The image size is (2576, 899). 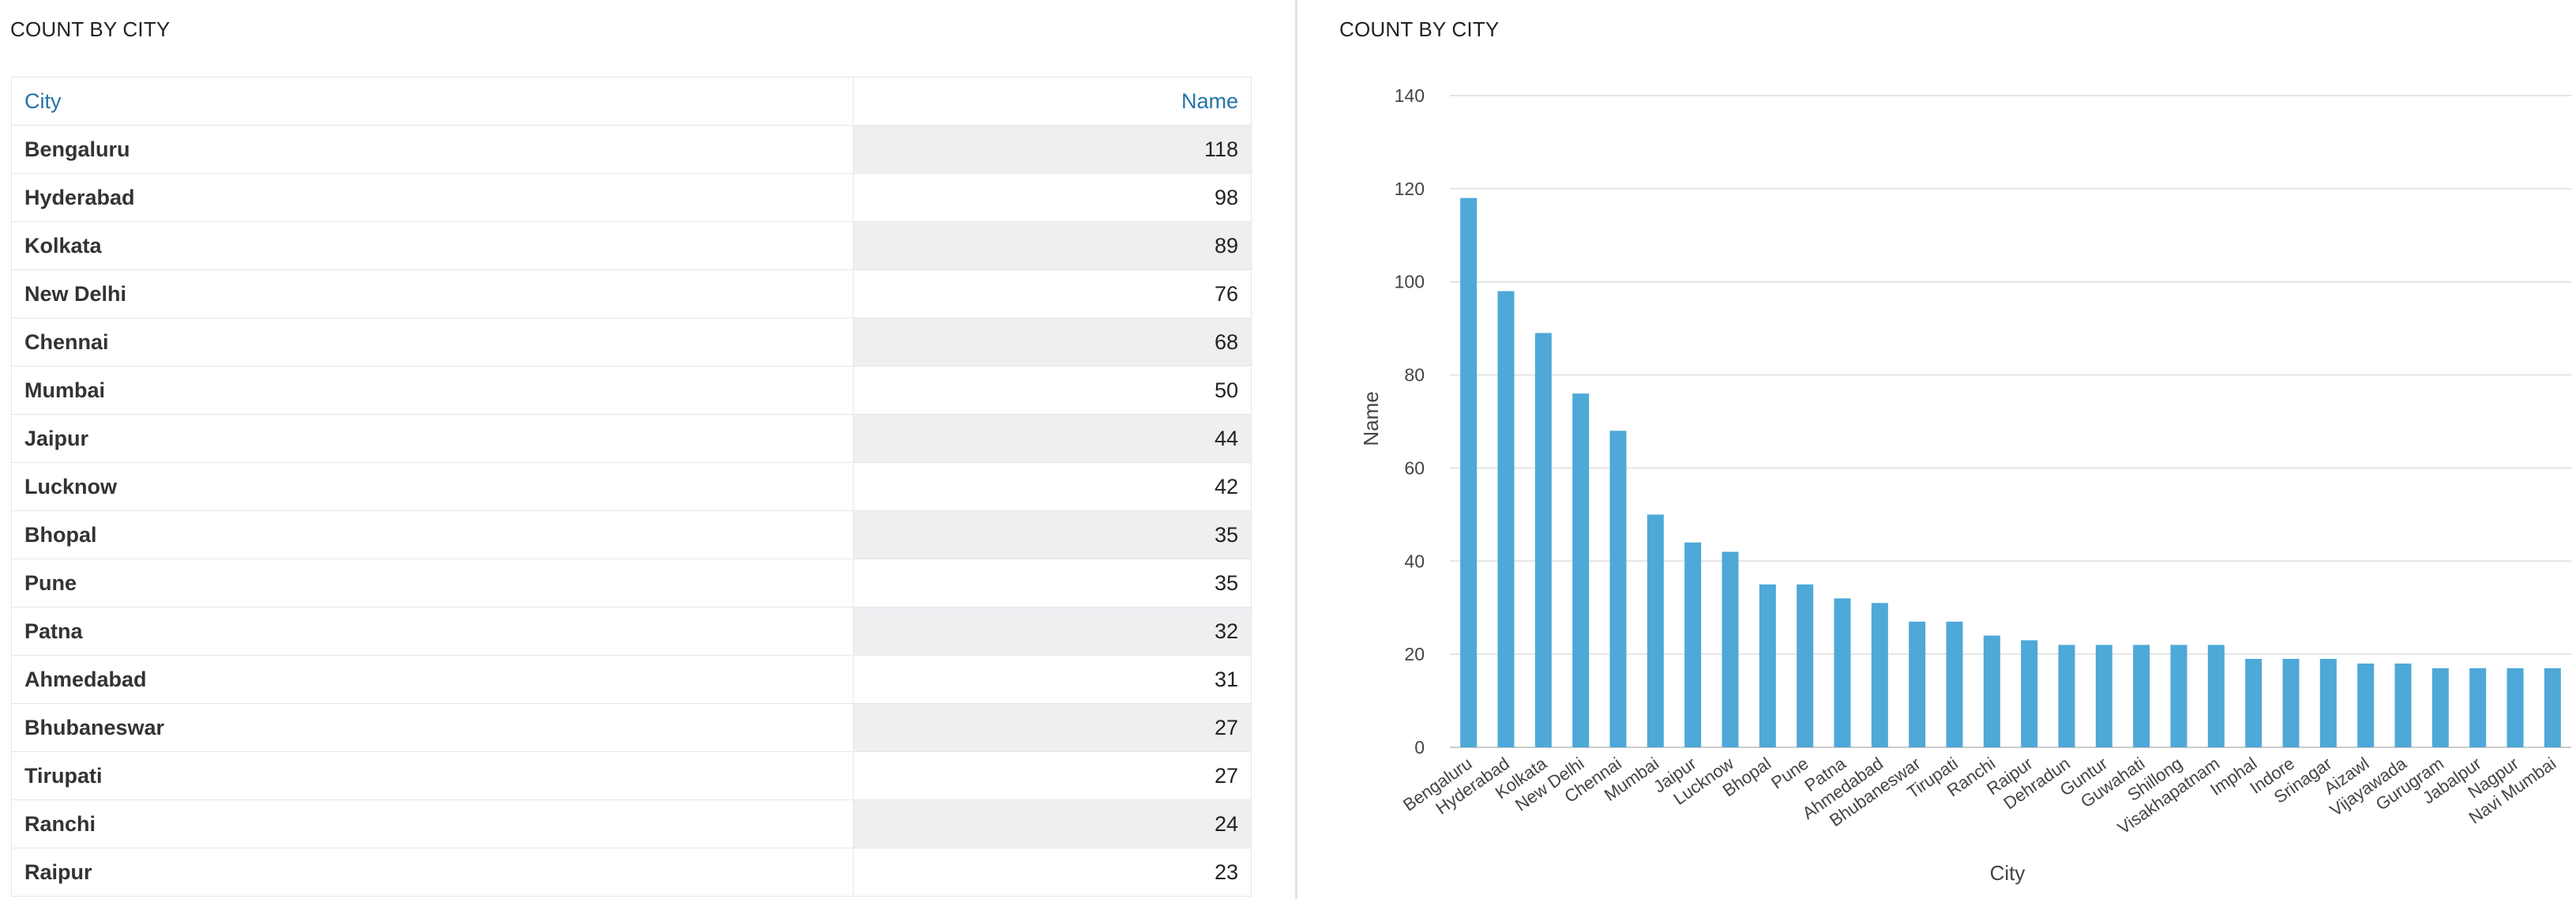 I want to click on count-cell: 89, so click(x=1052, y=246).